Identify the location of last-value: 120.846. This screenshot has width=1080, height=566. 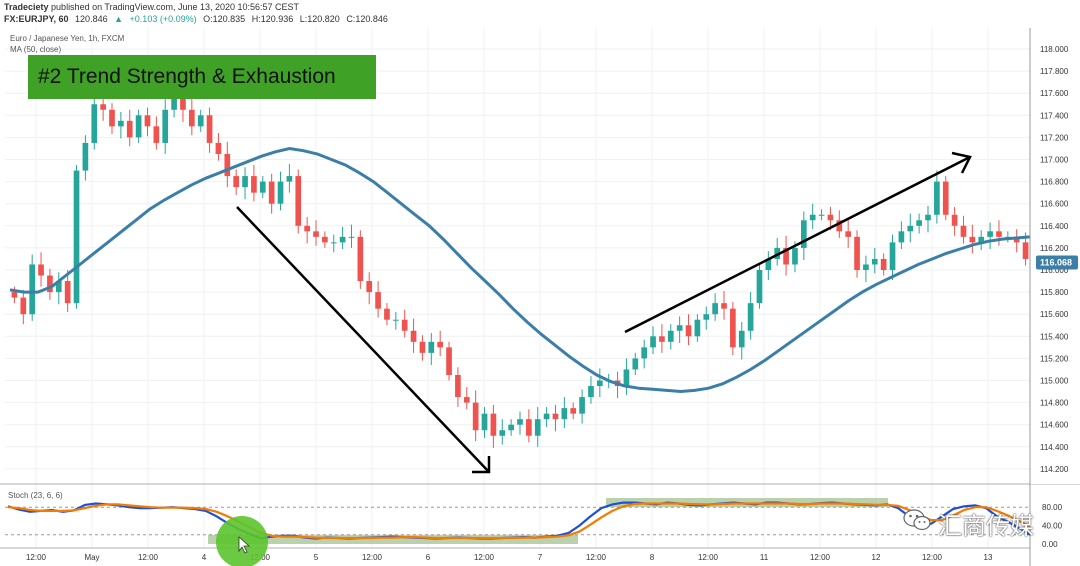
(91, 19).